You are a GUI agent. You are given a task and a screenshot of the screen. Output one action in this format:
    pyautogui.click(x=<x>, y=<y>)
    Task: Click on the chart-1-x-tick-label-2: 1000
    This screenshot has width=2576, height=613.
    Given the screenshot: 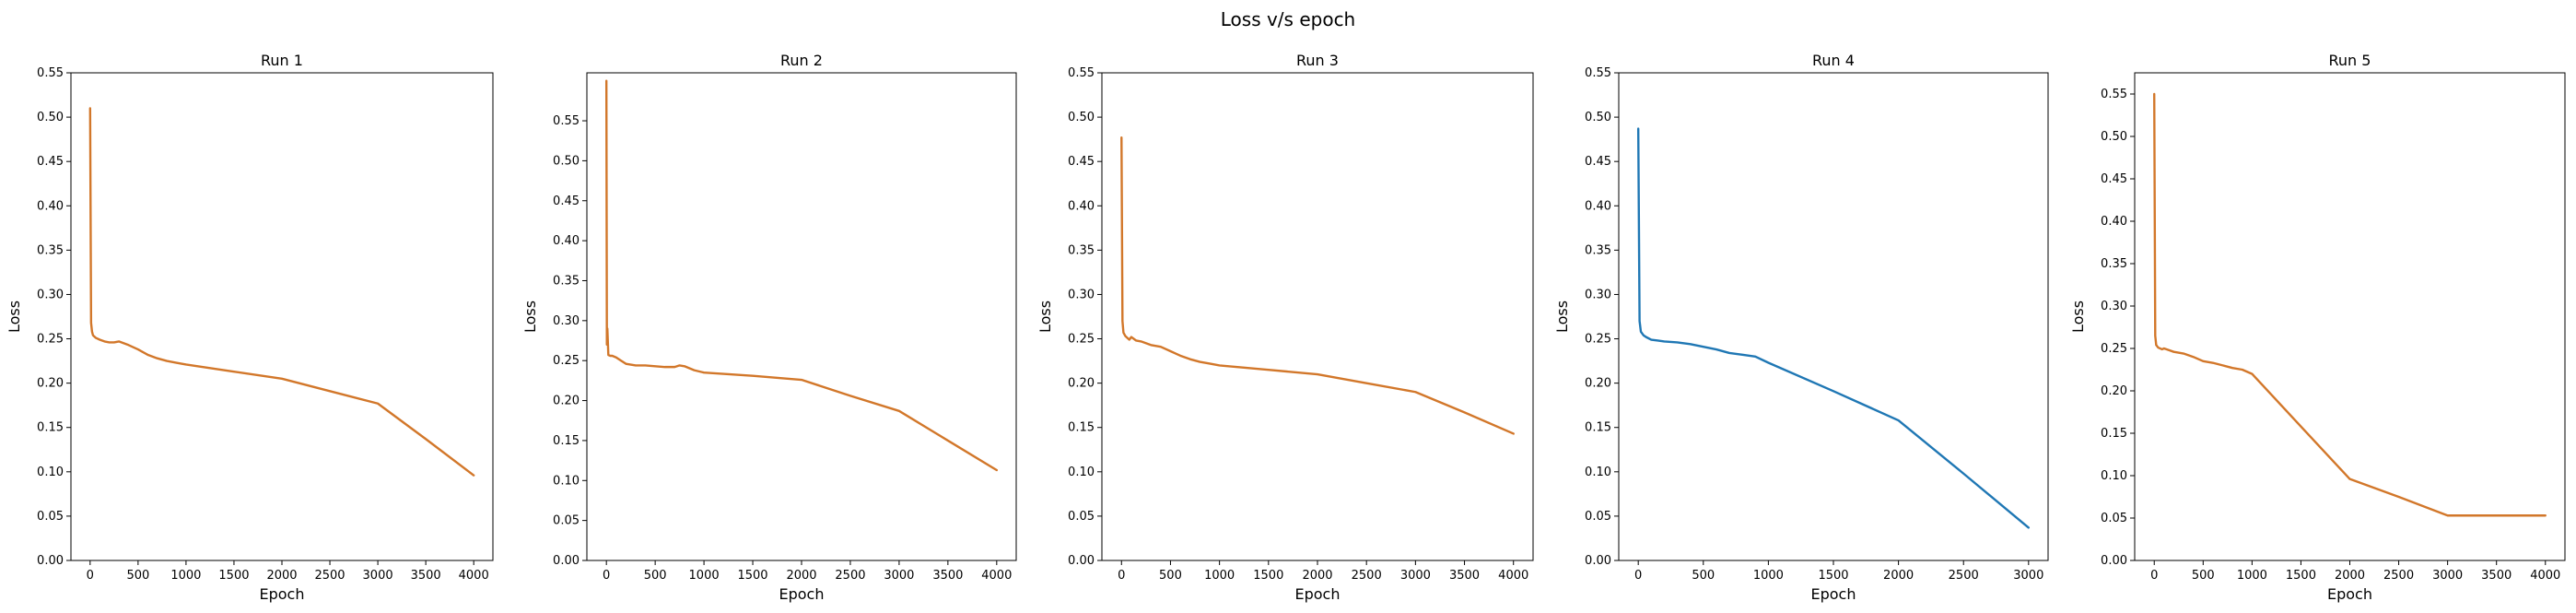 What is the action you would take?
    pyautogui.click(x=185, y=576)
    